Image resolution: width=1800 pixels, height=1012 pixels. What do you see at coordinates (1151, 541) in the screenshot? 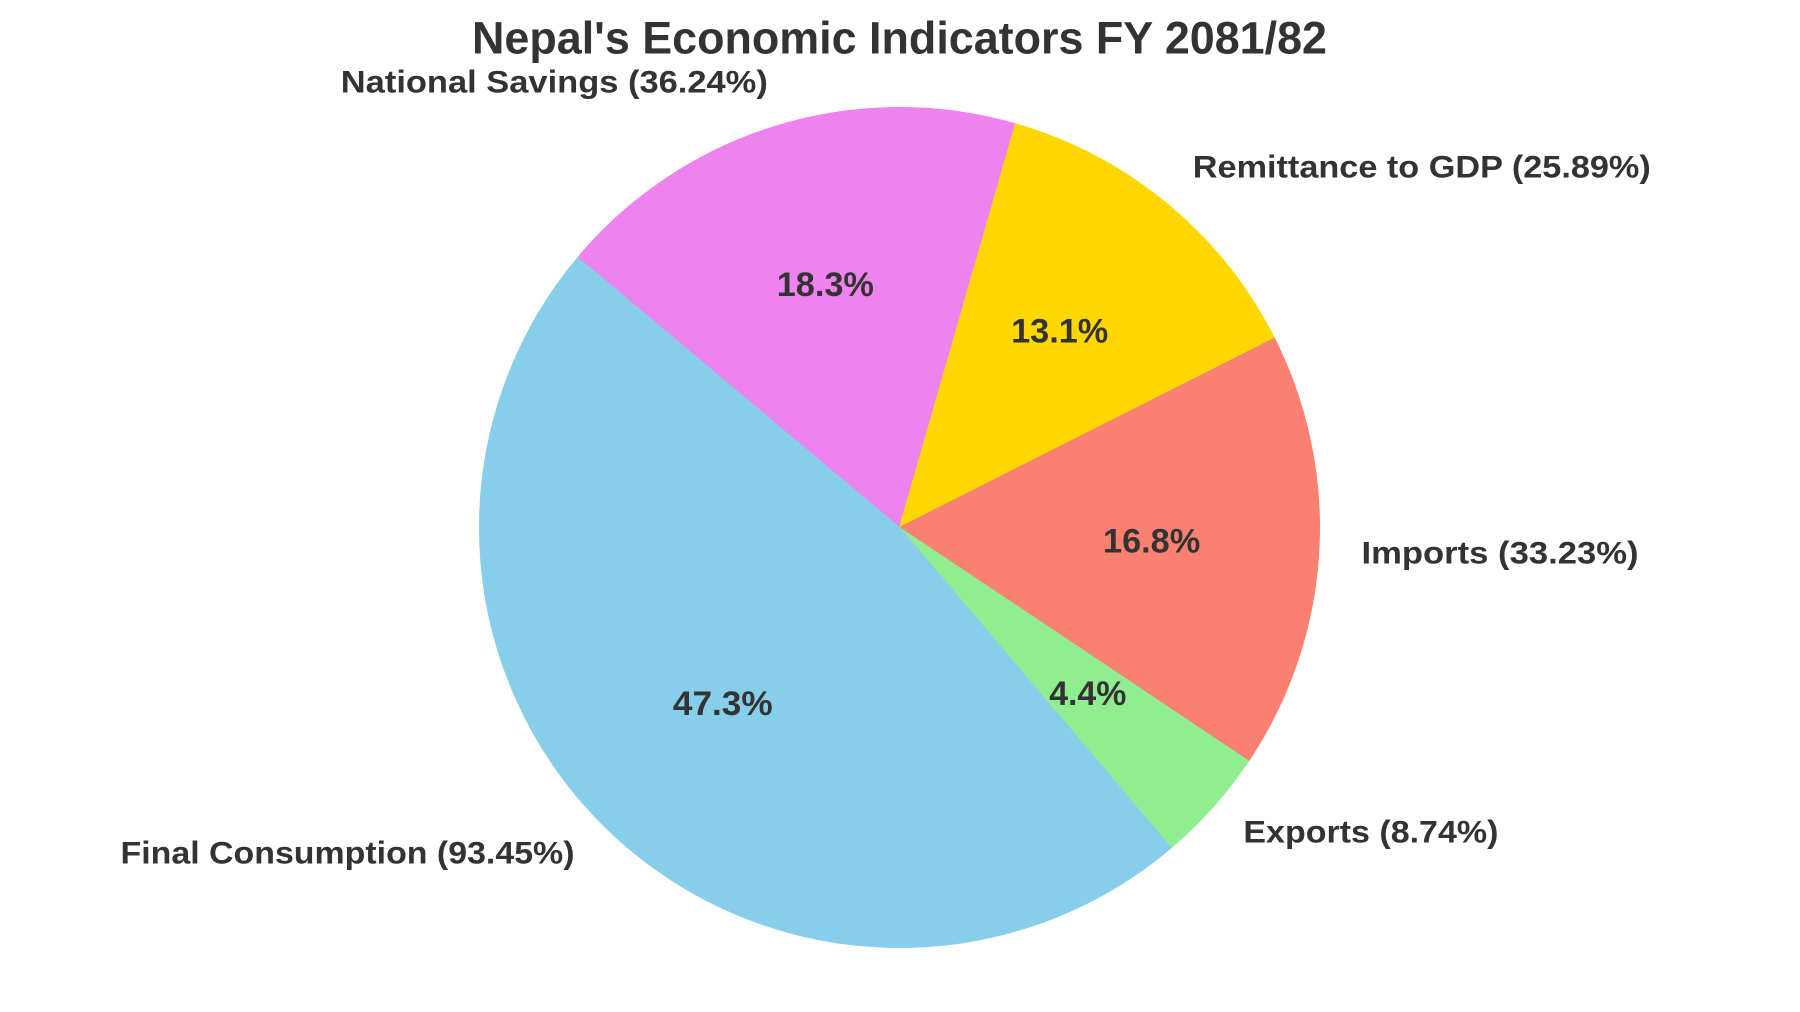
I see `svg-text: 16.8%` at bounding box center [1151, 541].